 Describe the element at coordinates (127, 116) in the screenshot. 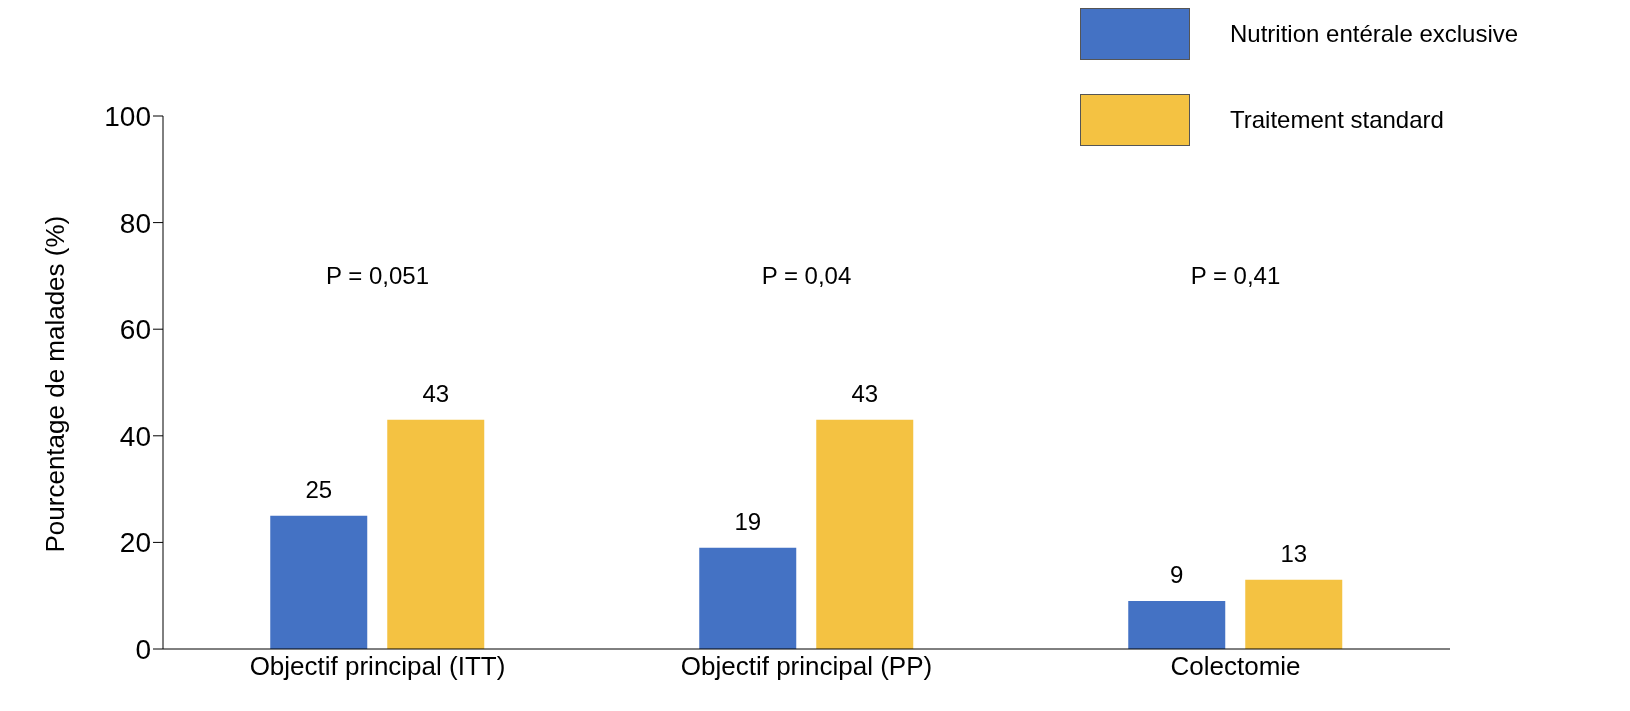

I see `y-tick-label: 100` at that location.